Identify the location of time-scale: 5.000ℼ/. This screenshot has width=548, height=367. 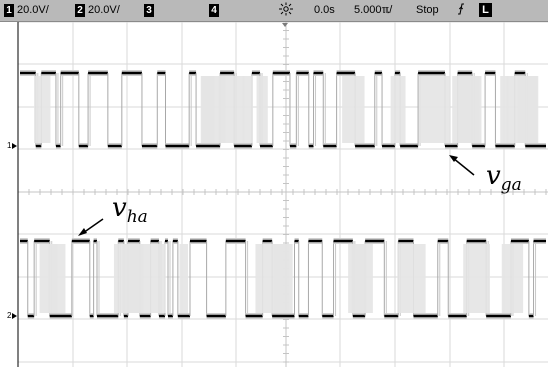
(373, 10).